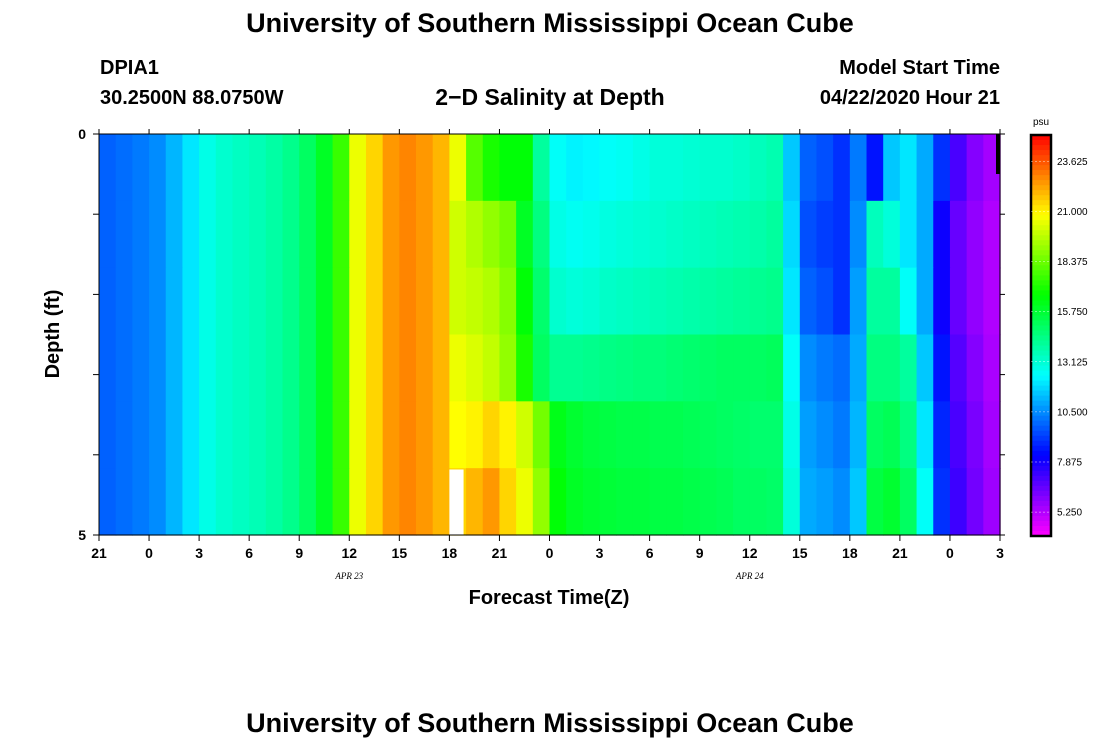 Image resolution: width=1100 pixels, height=750 pixels. Describe the element at coordinates (348, 576) in the screenshot. I see `date-label: APR 23` at that location.